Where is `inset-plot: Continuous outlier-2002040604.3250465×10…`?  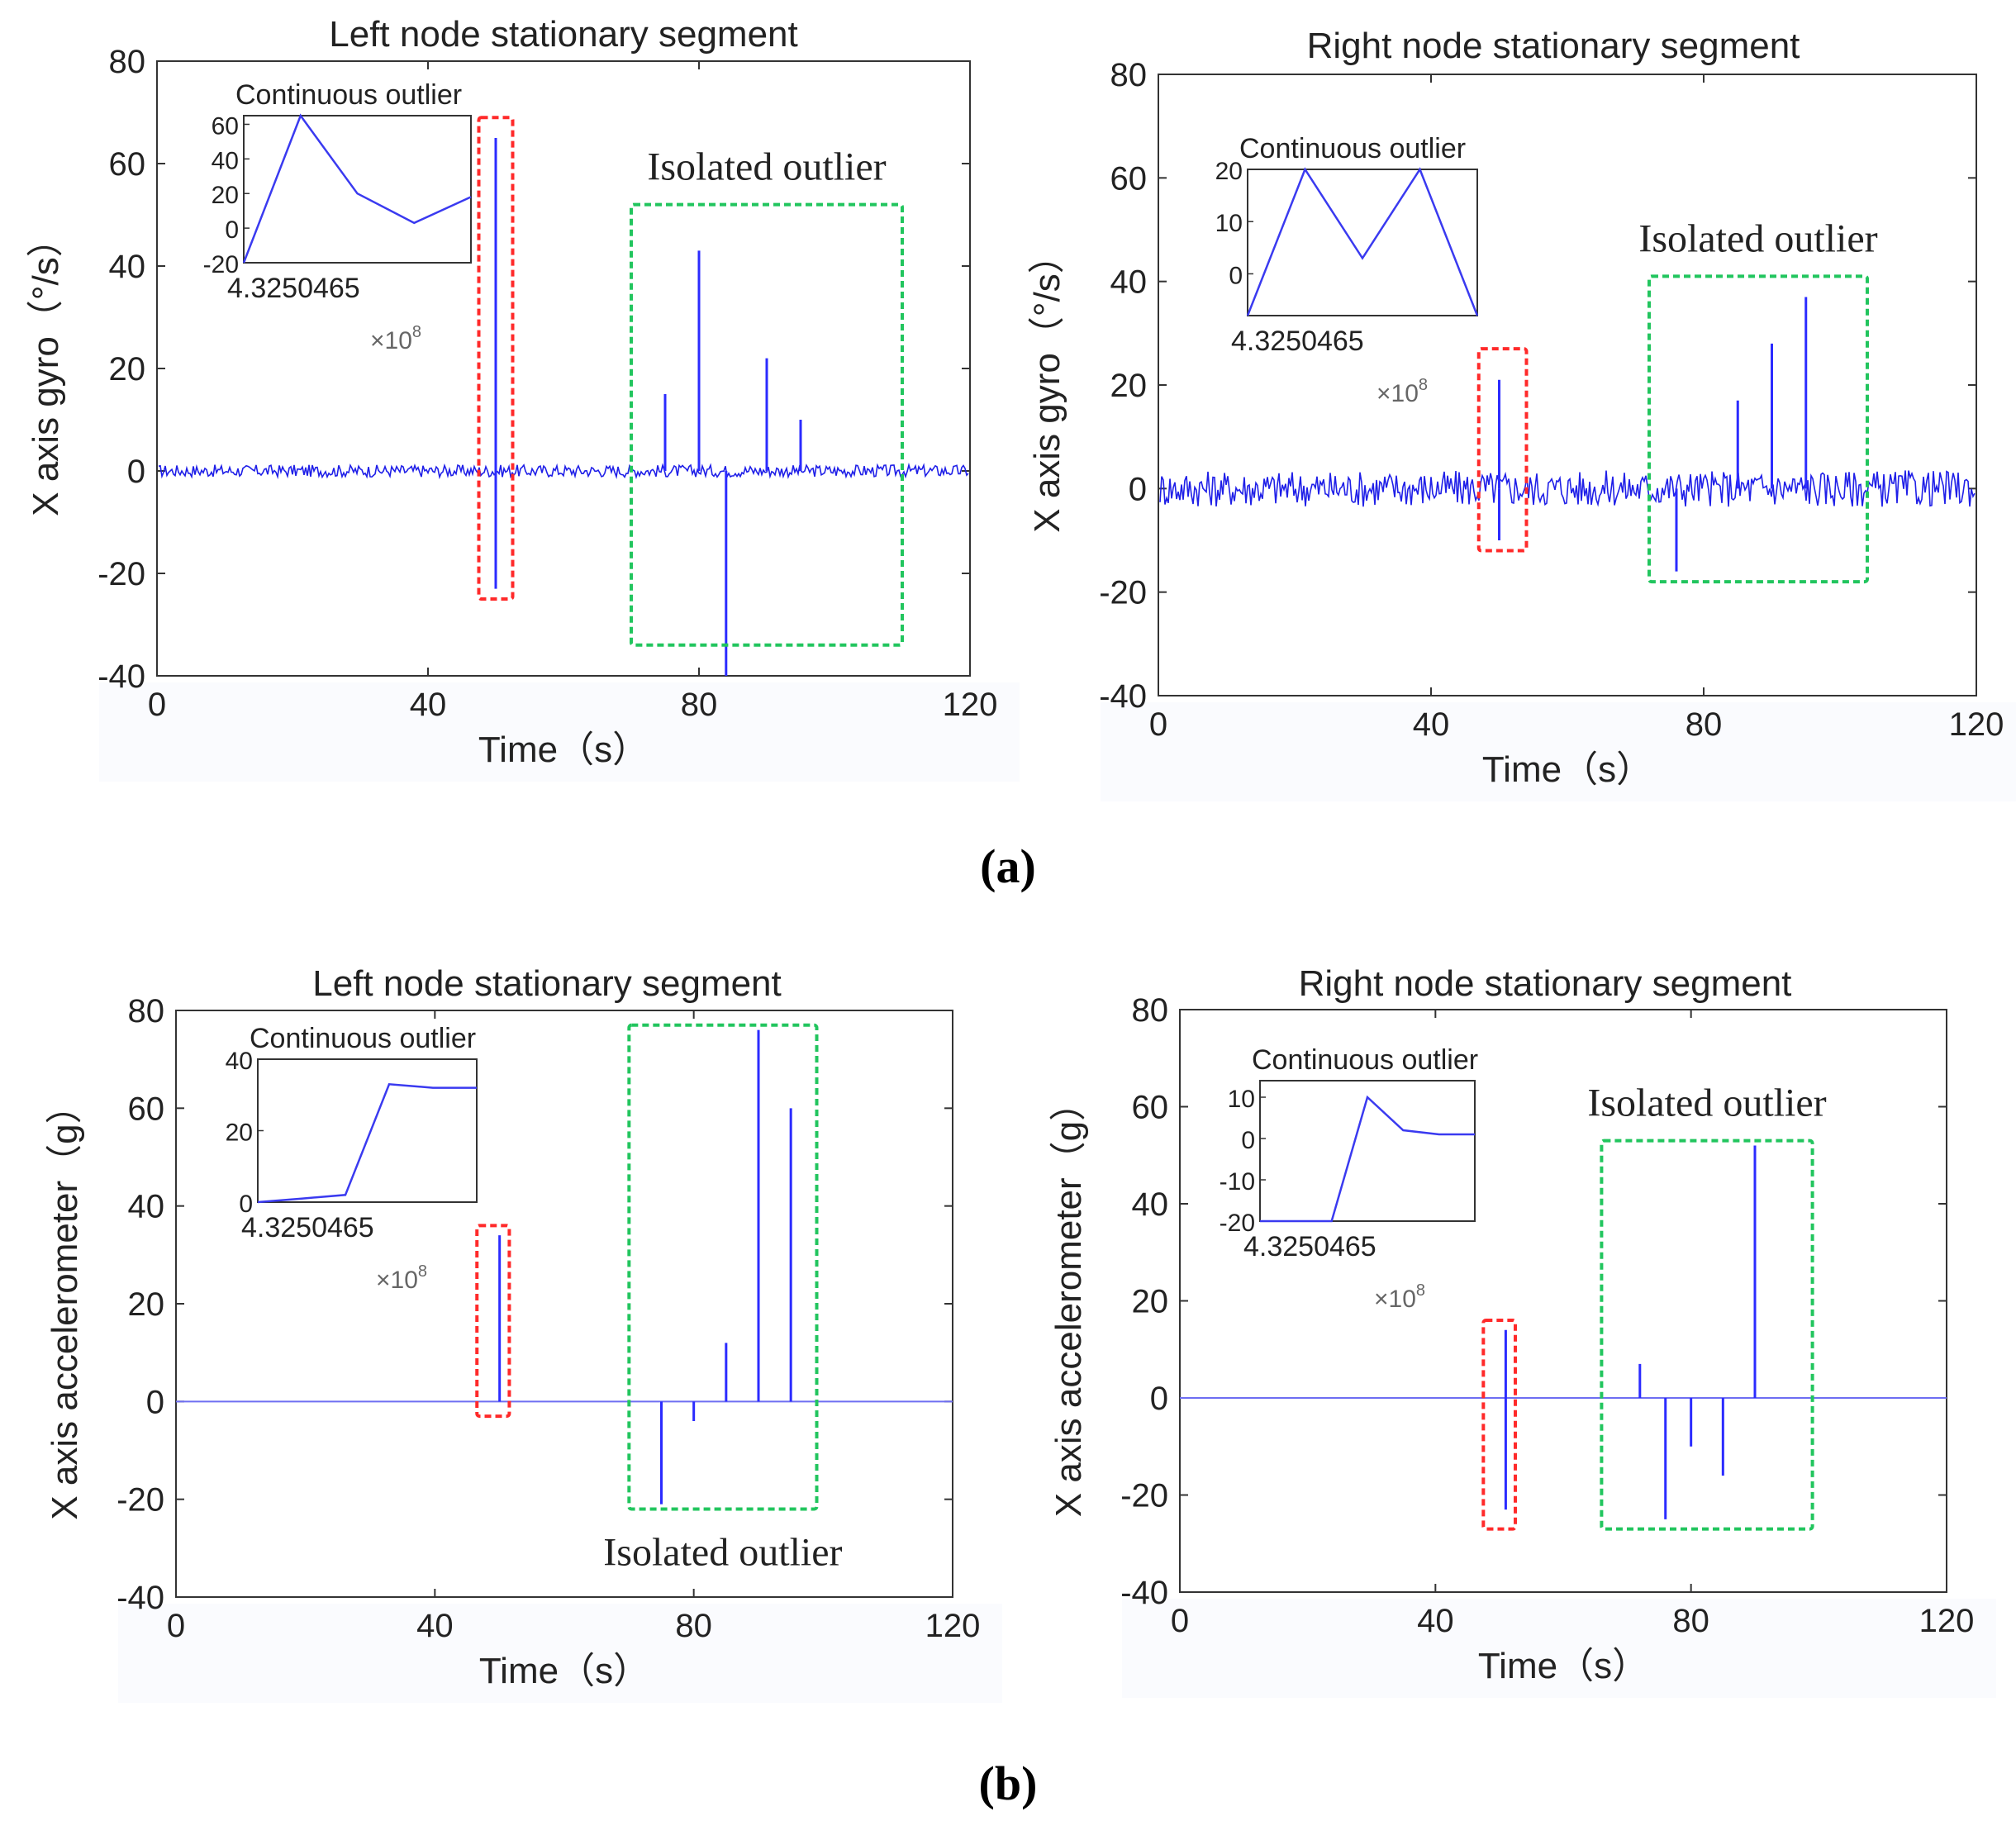 inset-plot: Continuous outlier-2002040604.3250465×10… is located at coordinates (337, 216).